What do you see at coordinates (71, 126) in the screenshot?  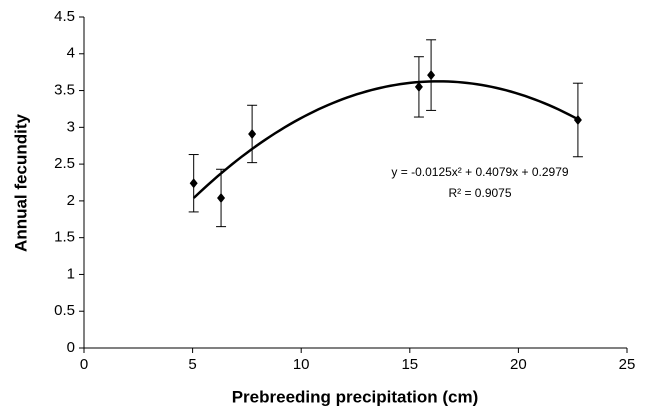 I see `y-tick-label: 3` at bounding box center [71, 126].